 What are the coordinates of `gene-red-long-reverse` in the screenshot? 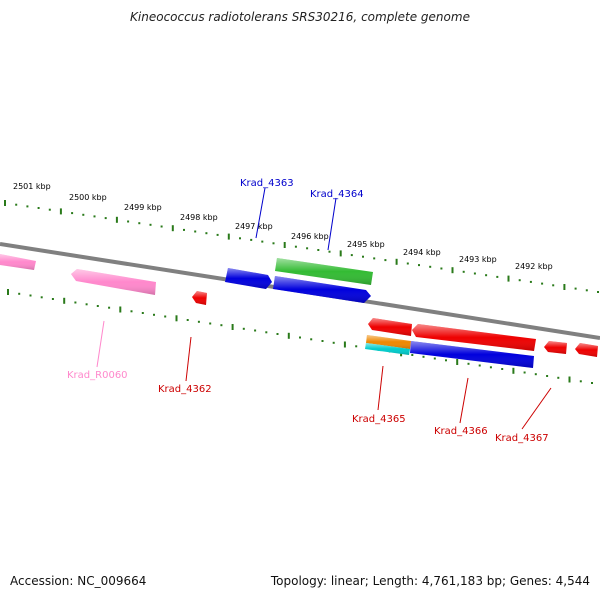 It's located at (474, 337).